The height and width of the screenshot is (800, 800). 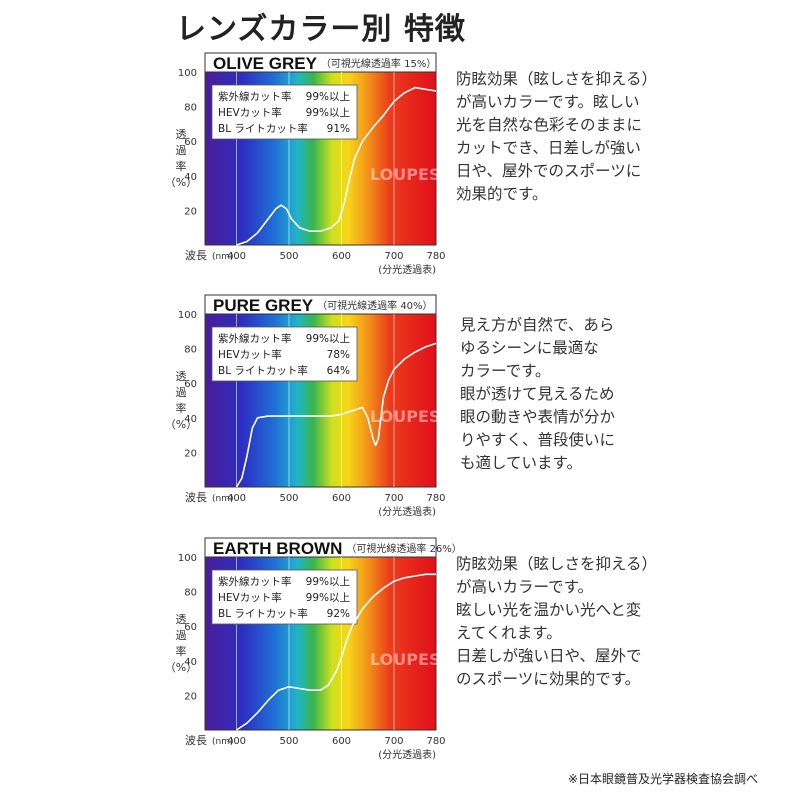 I want to click on description-line: カラーです。, so click(x=505, y=371).